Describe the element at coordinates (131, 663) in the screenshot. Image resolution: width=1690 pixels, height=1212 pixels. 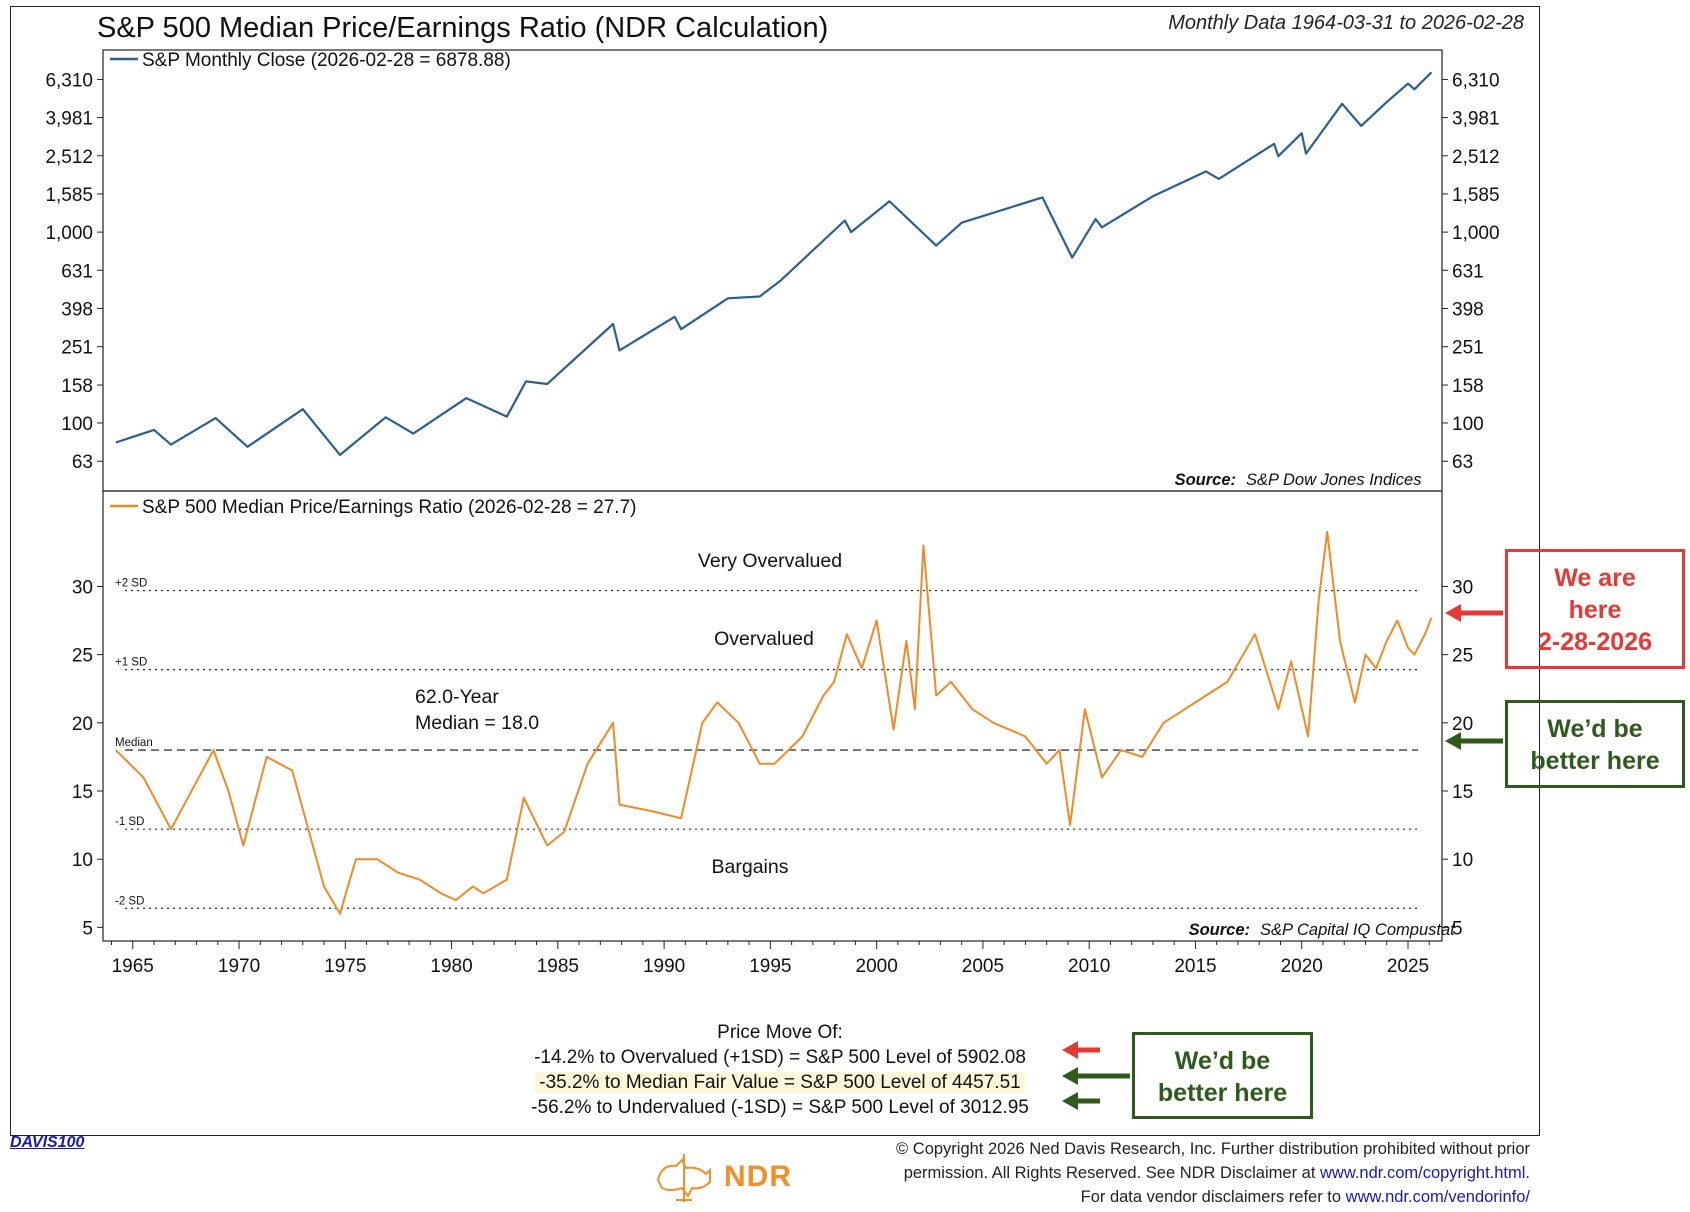
I see `reference-line-label: +1 SD` at that location.